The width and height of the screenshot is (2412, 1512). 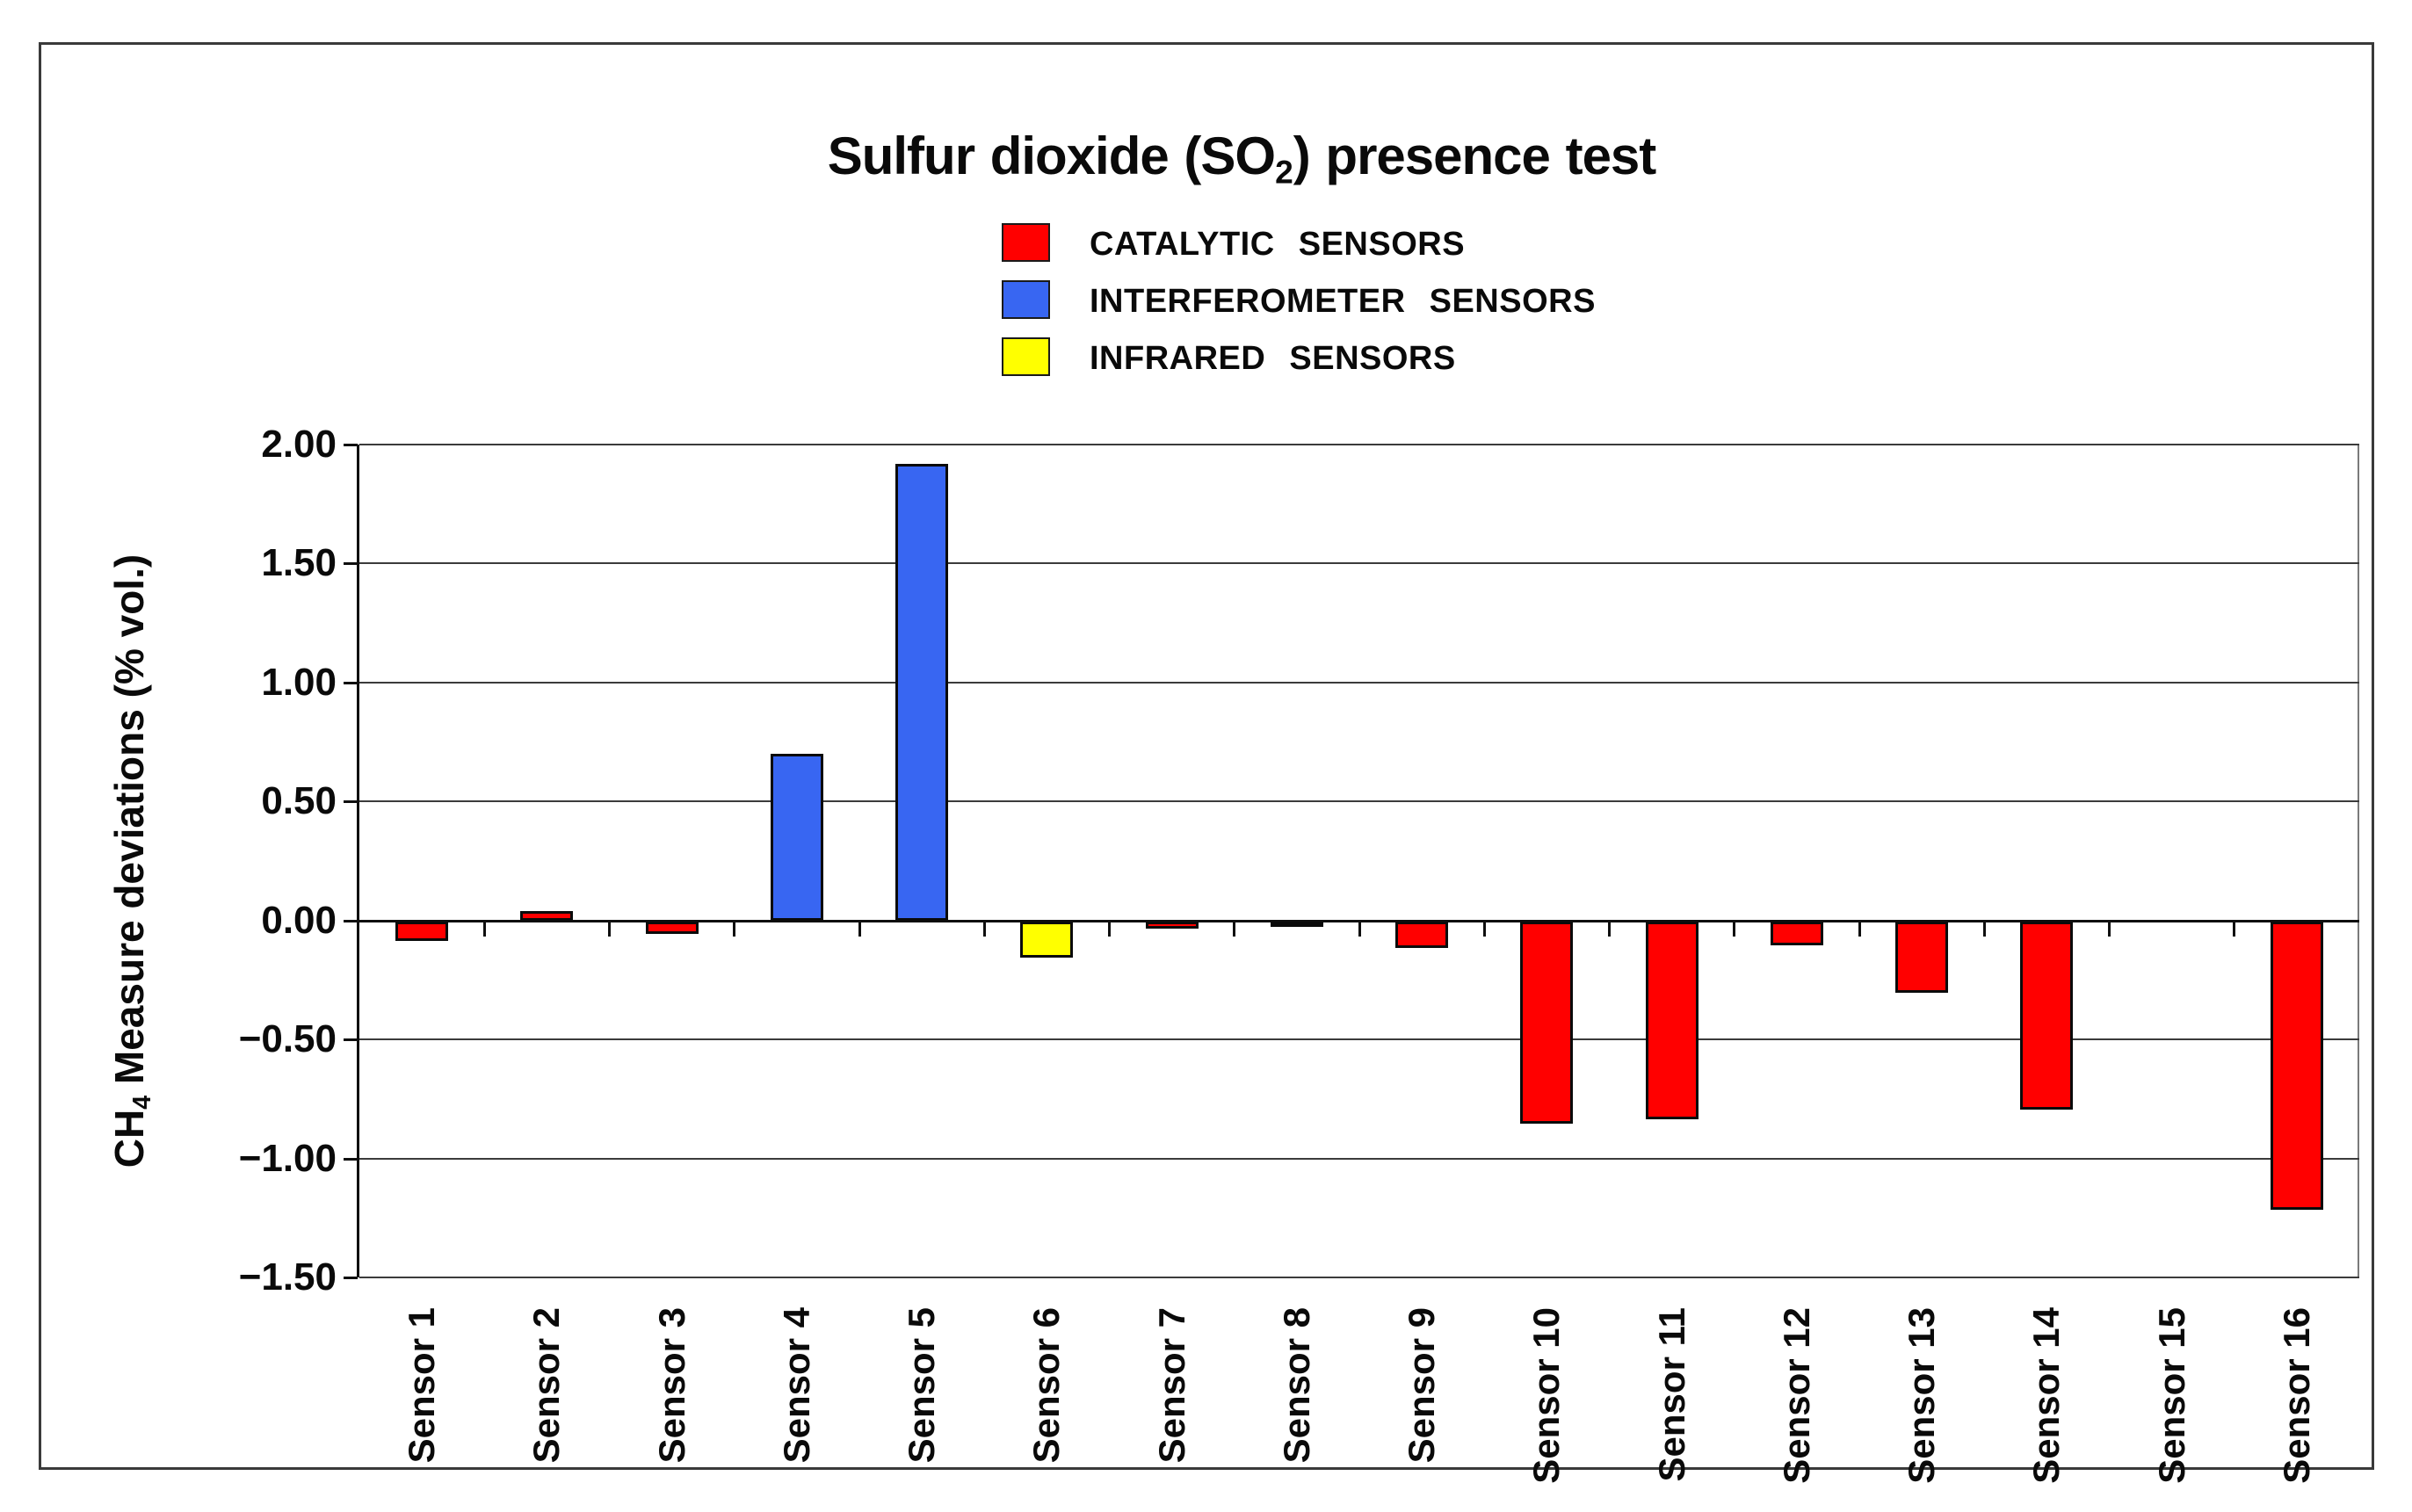 I want to click on gridline--1.50, so click(x=1359, y=1277).